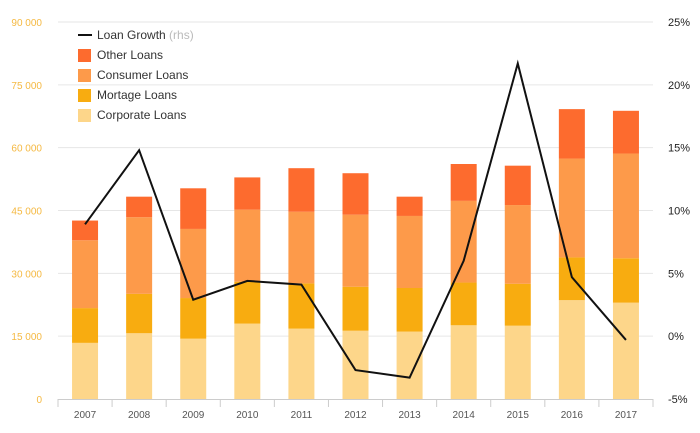 The image size is (700, 433). I want to click on right-axis: -5% 0% 5% 10% 15% 20% 25%, so click(679, 211).